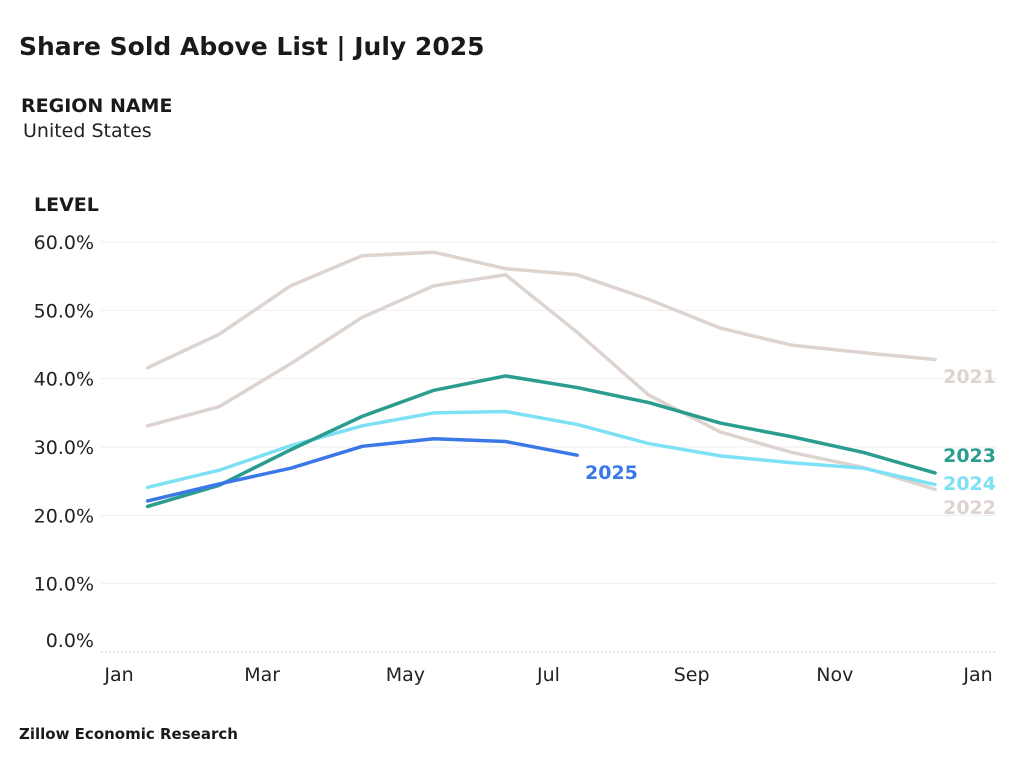 The width and height of the screenshot is (1024, 768). I want to click on footer-source: Zillow Economic Research, so click(128, 734).